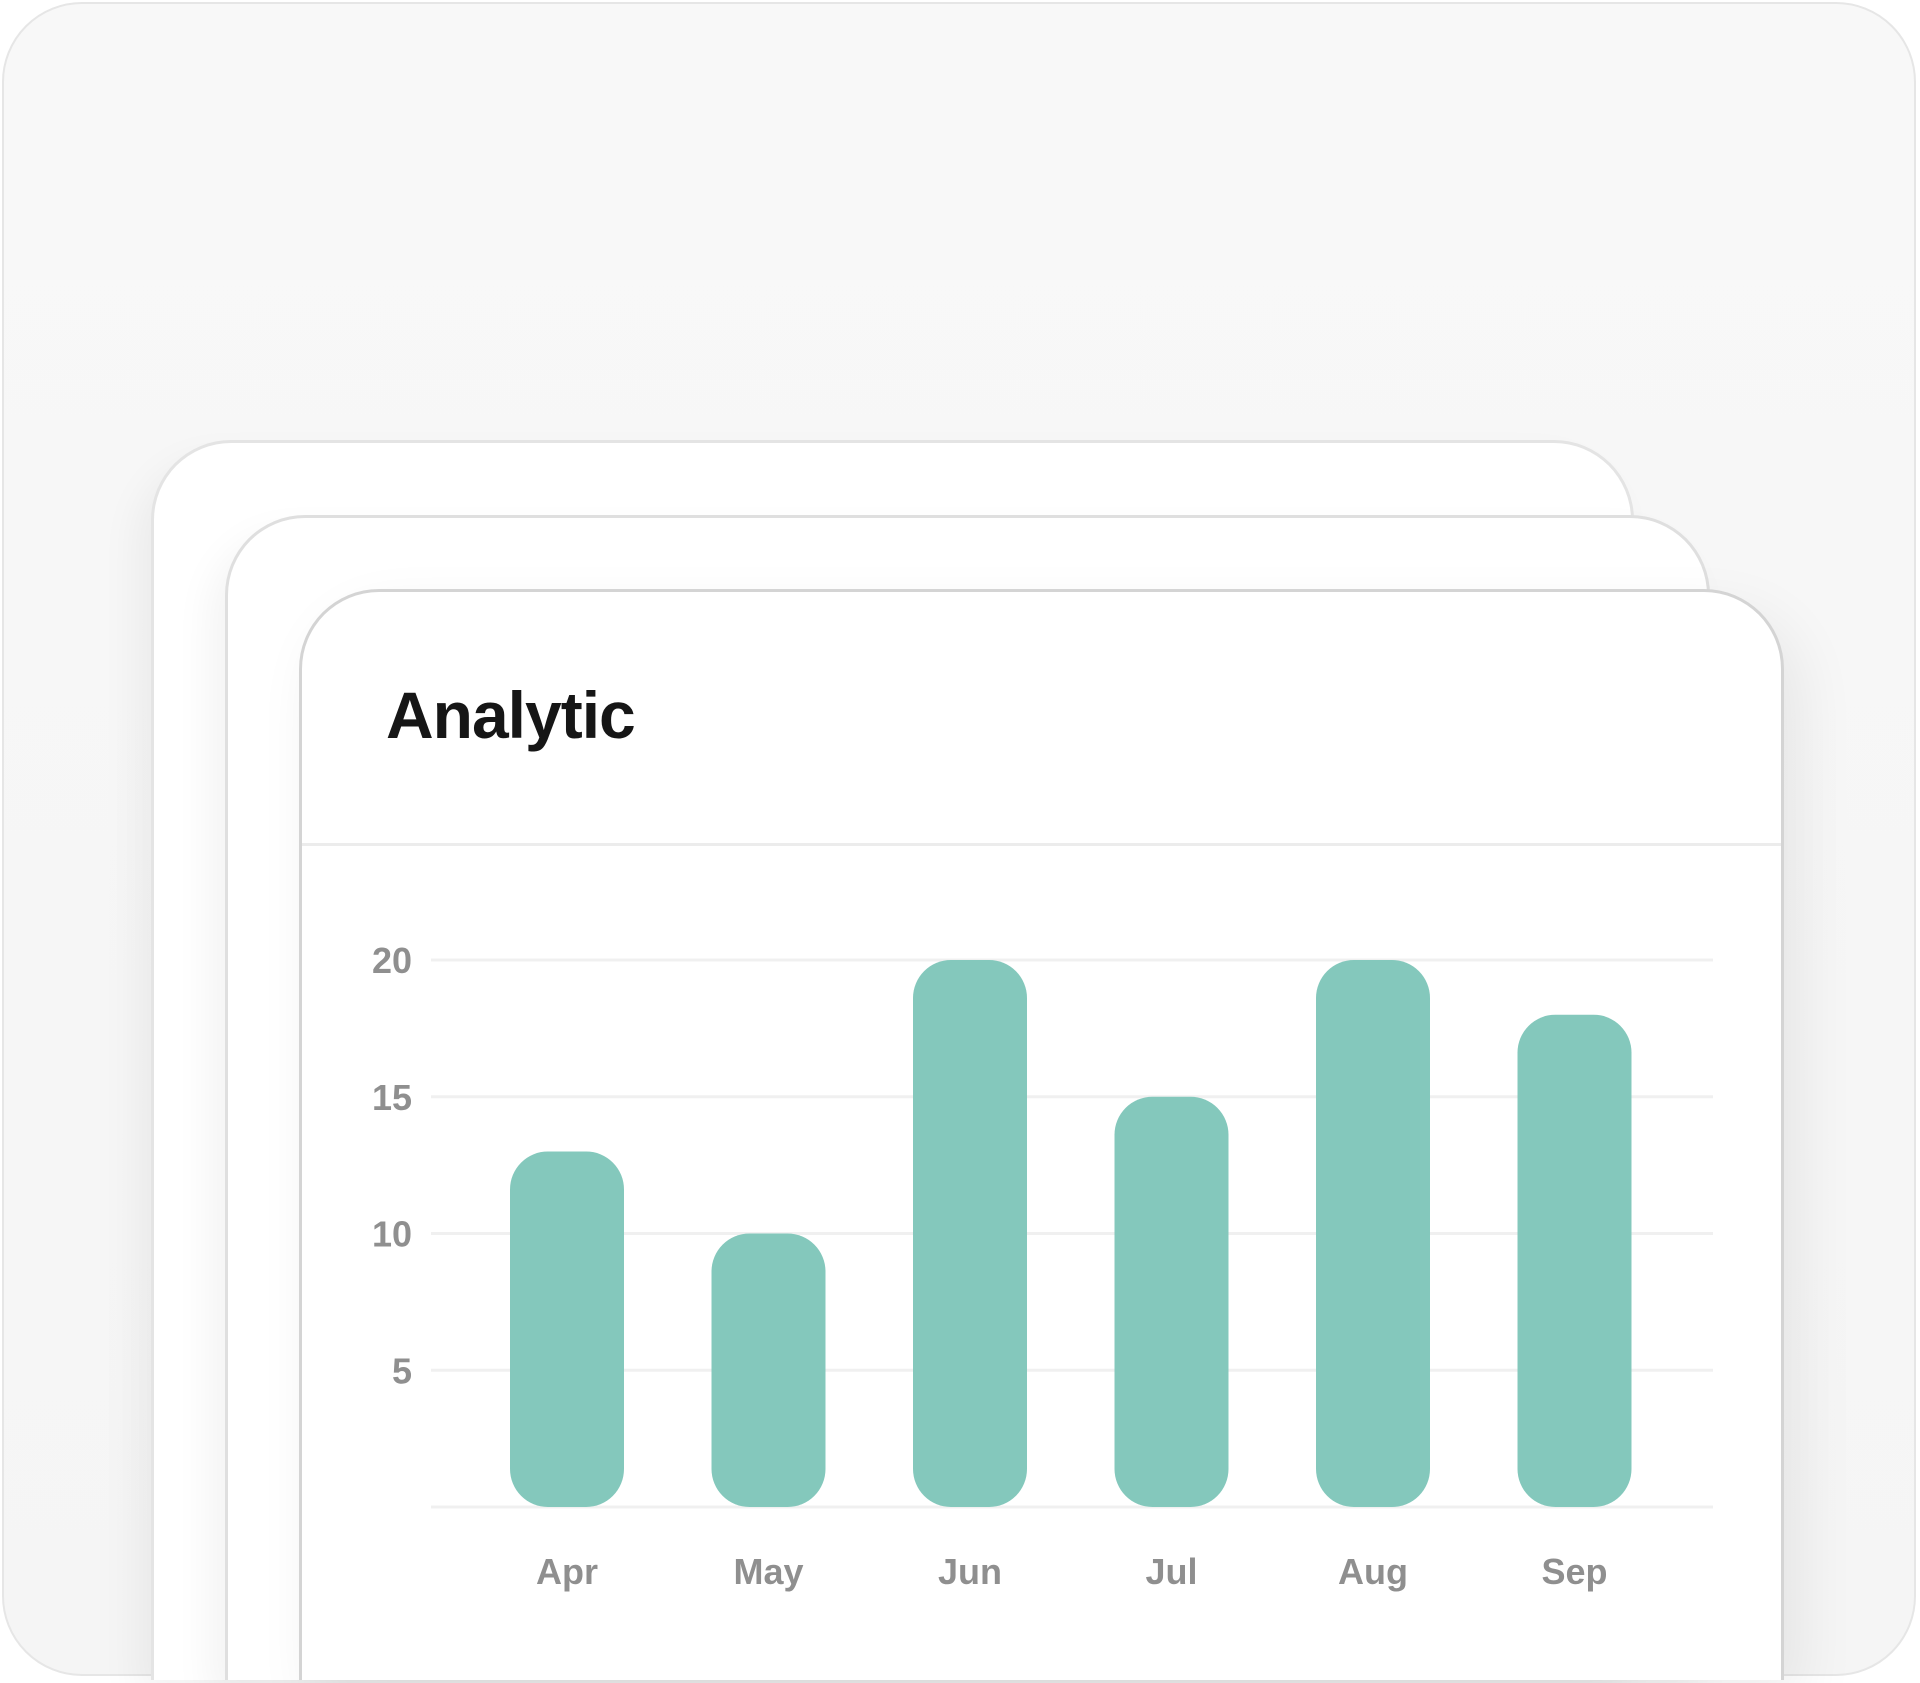  Describe the element at coordinates (768, 1571) in the screenshot. I see `x-tick-label: May` at that location.